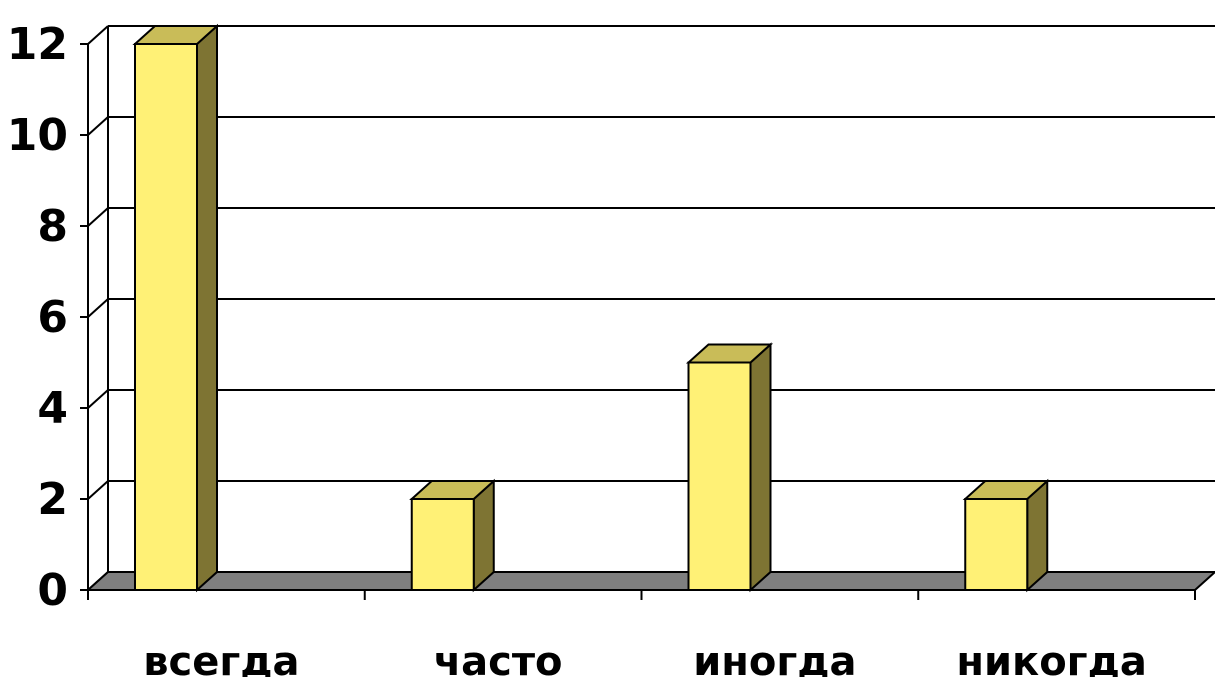 The width and height of the screenshot is (1215, 677). Describe the element at coordinates (52, 317) in the screenshot. I see `y-tick-label: 6` at that location.